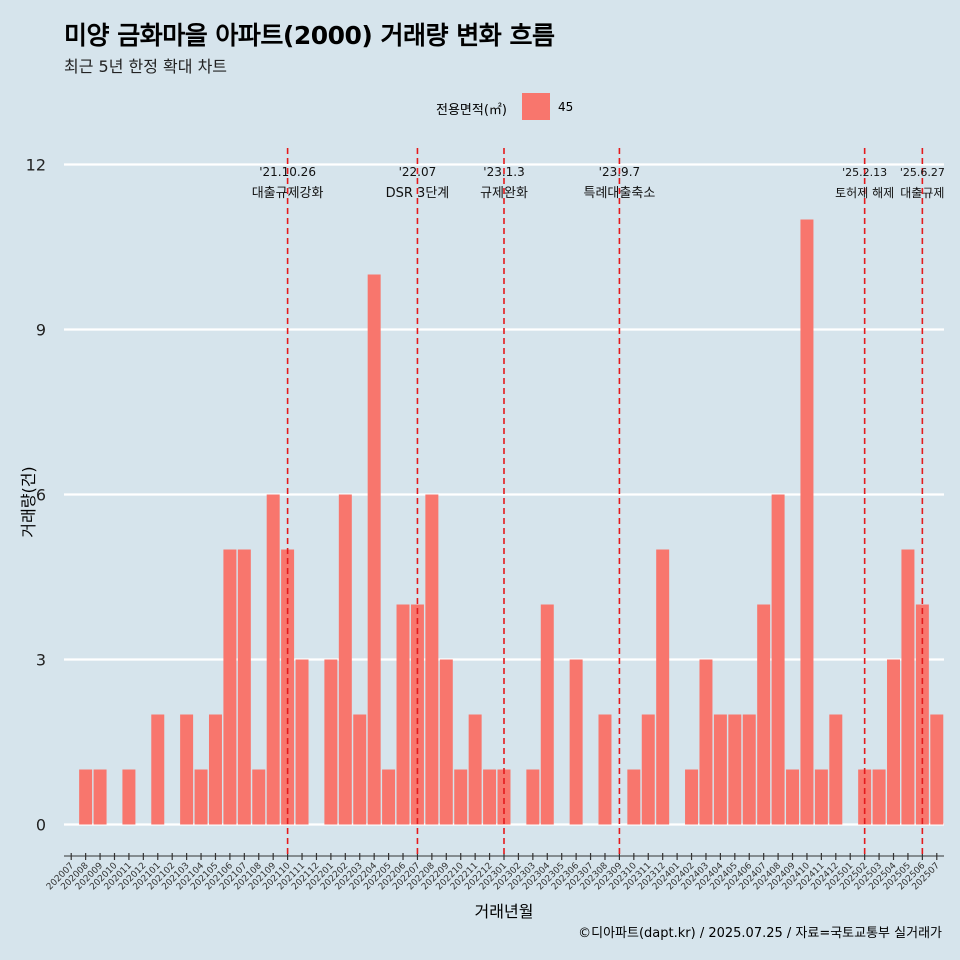 The image size is (960, 960). I want to click on event-date-label: '22.07, so click(418, 172).